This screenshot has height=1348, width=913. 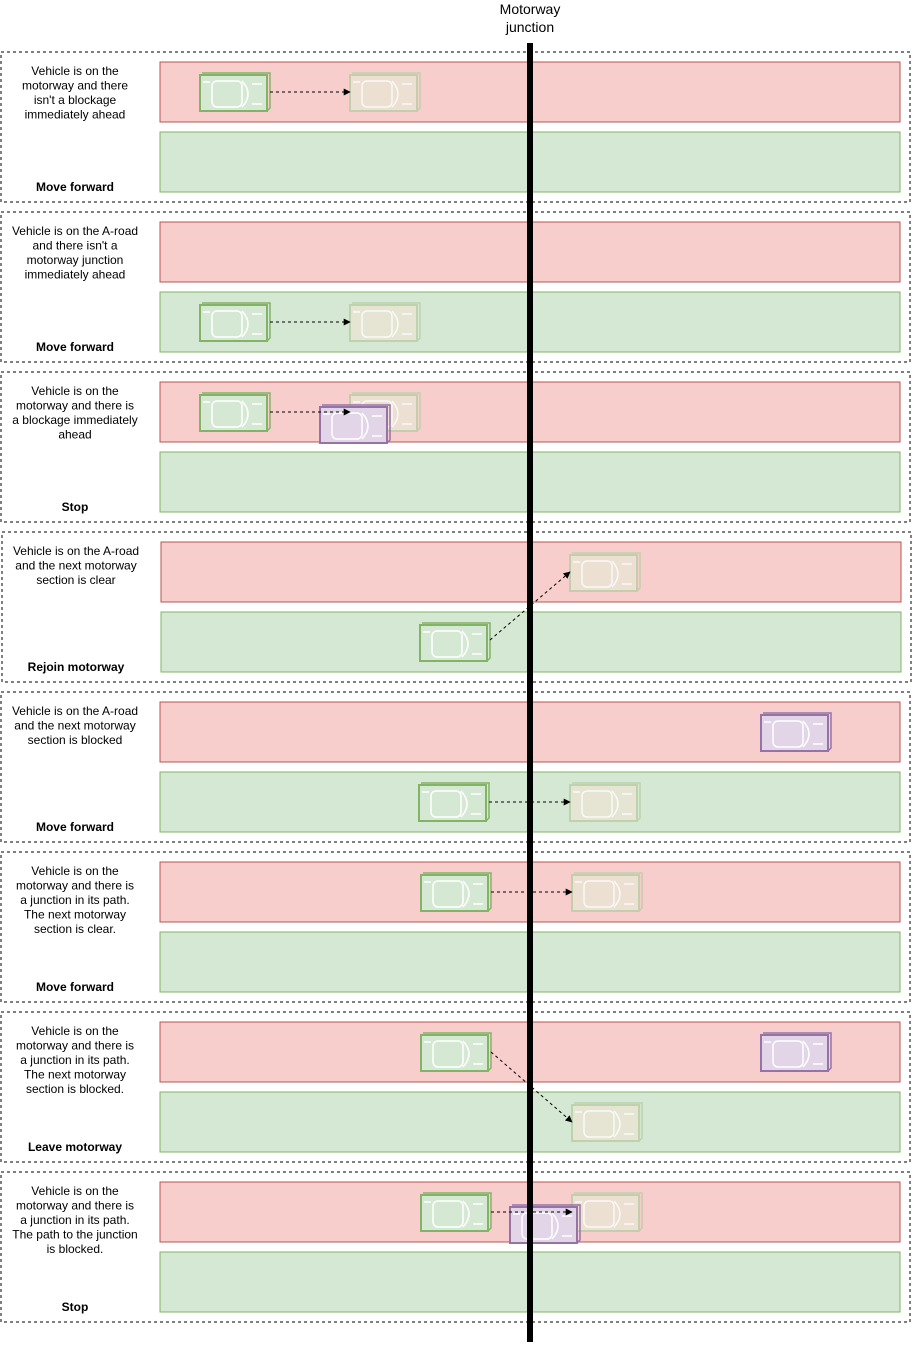 What do you see at coordinates (75, 929) in the screenshot?
I see `scenario-description-line: section is clear.` at bounding box center [75, 929].